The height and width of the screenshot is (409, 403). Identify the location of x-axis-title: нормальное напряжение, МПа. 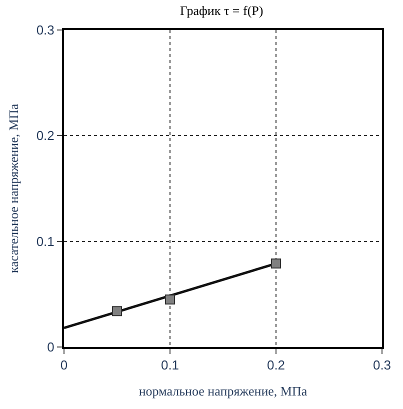
(223, 391).